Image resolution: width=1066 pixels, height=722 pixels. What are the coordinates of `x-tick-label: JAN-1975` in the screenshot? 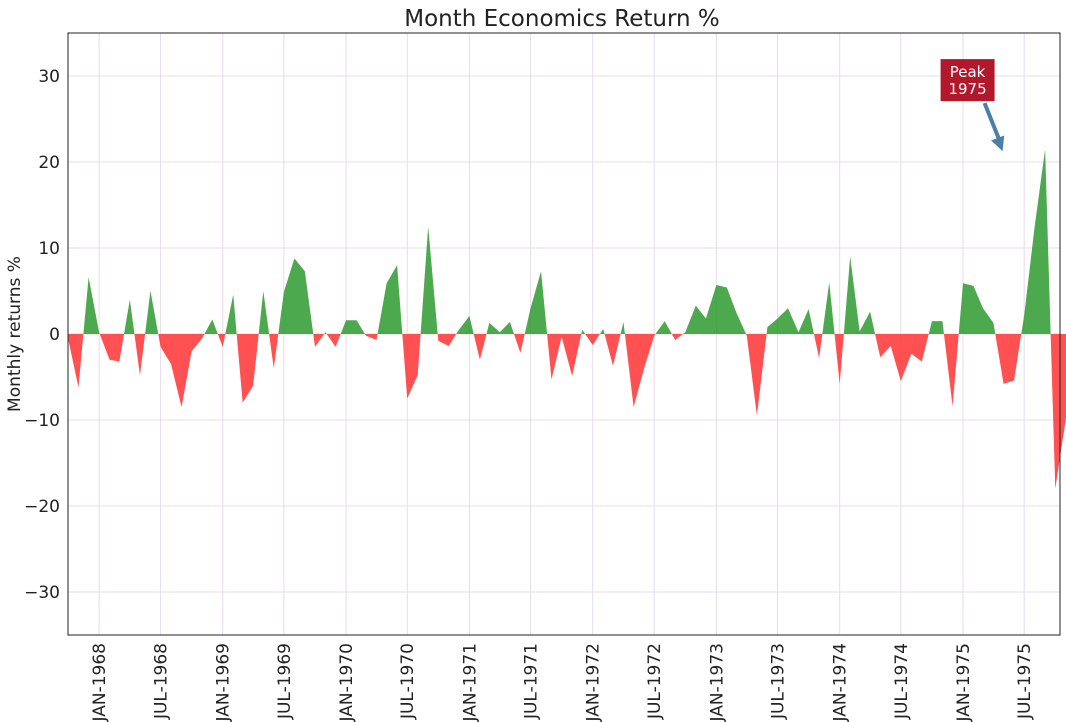 It's located at (964, 682).